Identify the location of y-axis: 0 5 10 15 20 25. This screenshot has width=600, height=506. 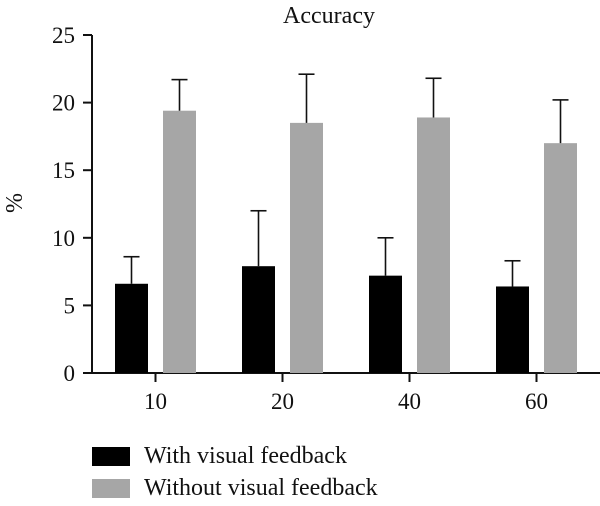
(72, 204).